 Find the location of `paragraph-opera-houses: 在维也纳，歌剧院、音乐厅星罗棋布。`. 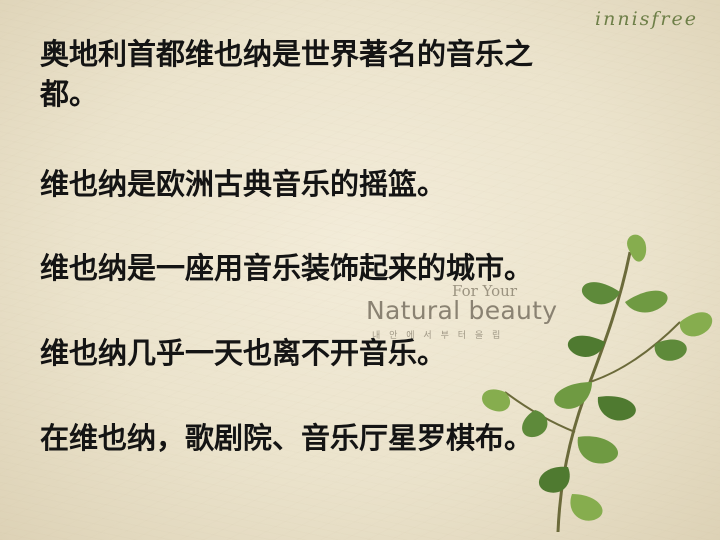

paragraph-opera-houses: 在维也纳，歌剧院、音乐厅星罗棋布。 is located at coordinates (287, 438).